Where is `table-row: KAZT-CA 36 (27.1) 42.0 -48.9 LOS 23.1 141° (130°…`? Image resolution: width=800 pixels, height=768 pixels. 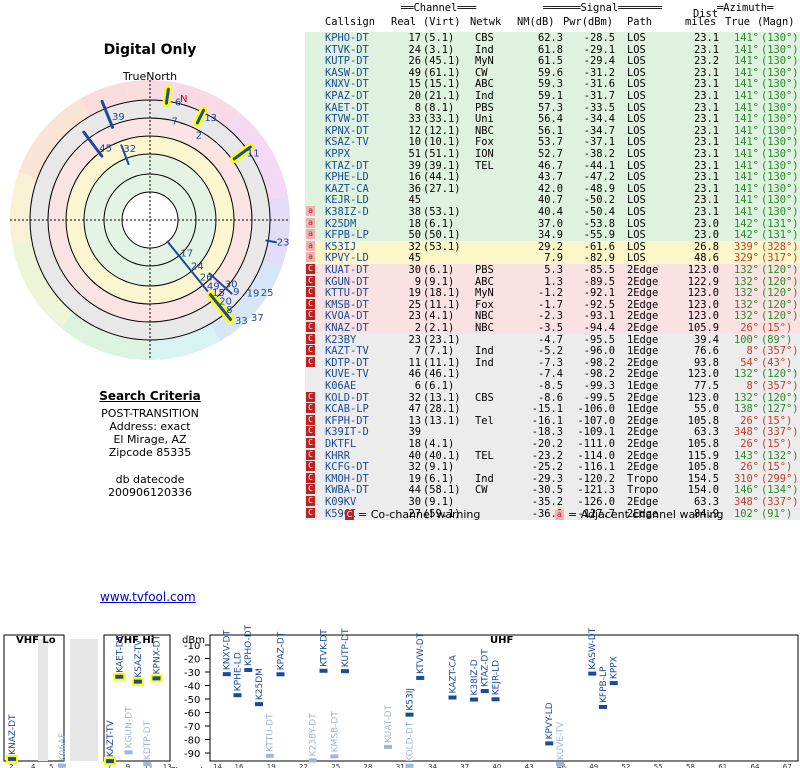
table-row: KAZT-CA 36 (27.1) 42.0 -48.9 LOS 23.1 141° (130°… is located at coordinates (552, 188).